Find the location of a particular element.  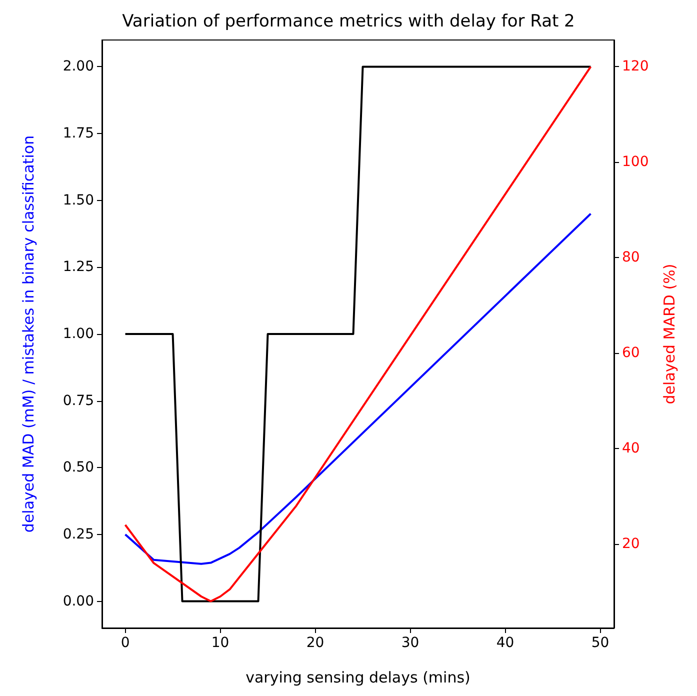

x-tick-label: 0 is located at coordinates (125, 643).